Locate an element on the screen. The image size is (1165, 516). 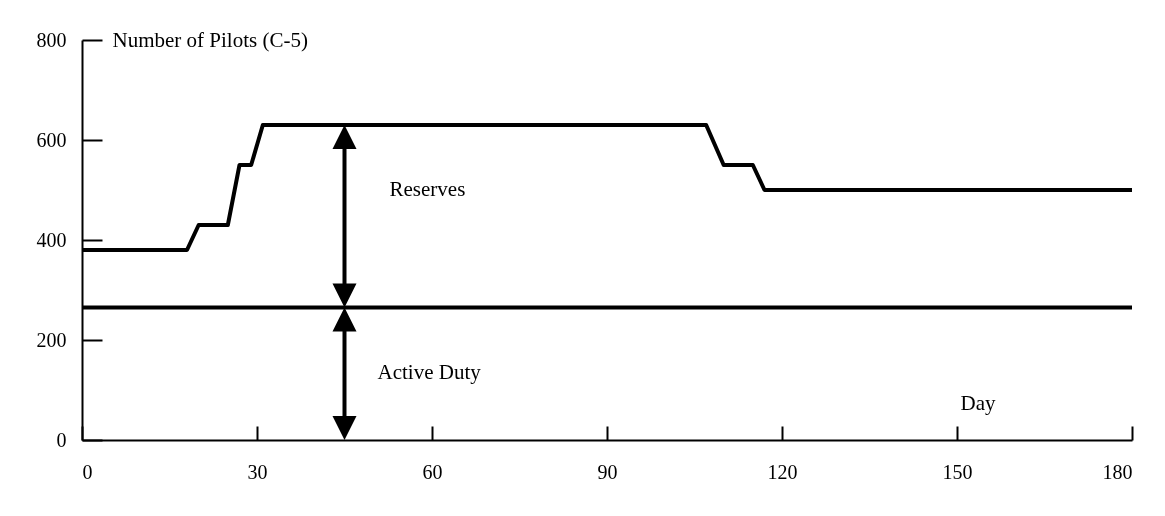
x-tick-label: 180 is located at coordinates (1117, 471).